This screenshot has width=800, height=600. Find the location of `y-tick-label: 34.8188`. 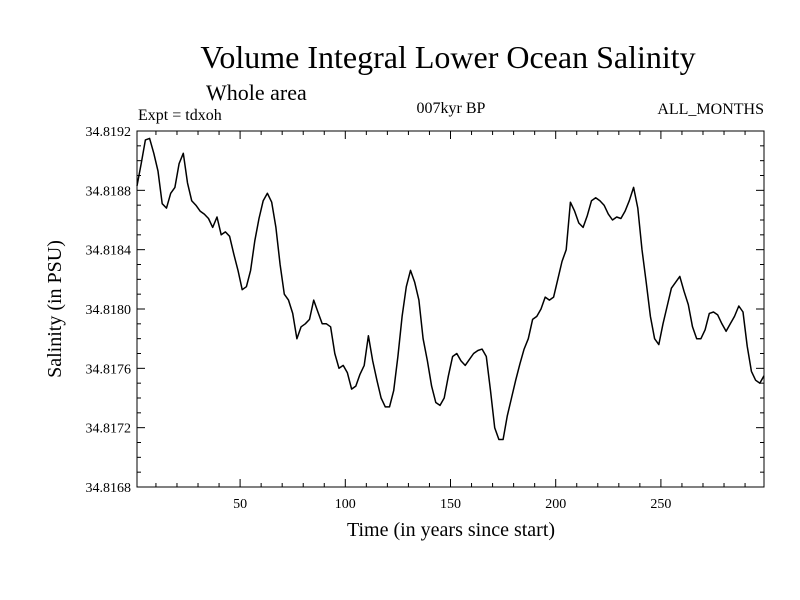

y-tick-label: 34.8188 is located at coordinates (109, 191).